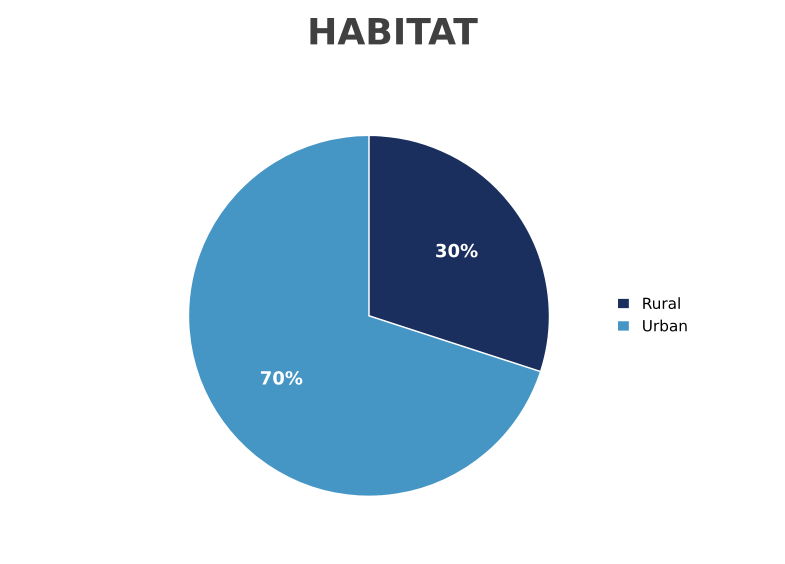 The height and width of the screenshot is (564, 785). Describe the element at coordinates (281, 378) in the screenshot. I see `data-label: 70%` at that location.